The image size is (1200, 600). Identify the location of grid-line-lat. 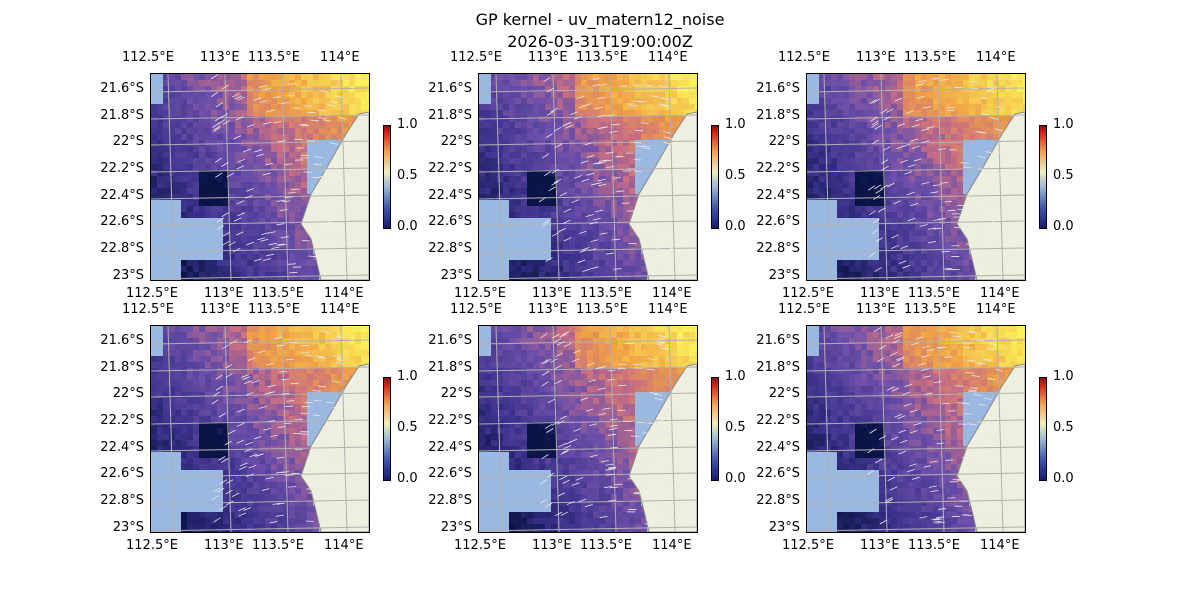
(916, 197).